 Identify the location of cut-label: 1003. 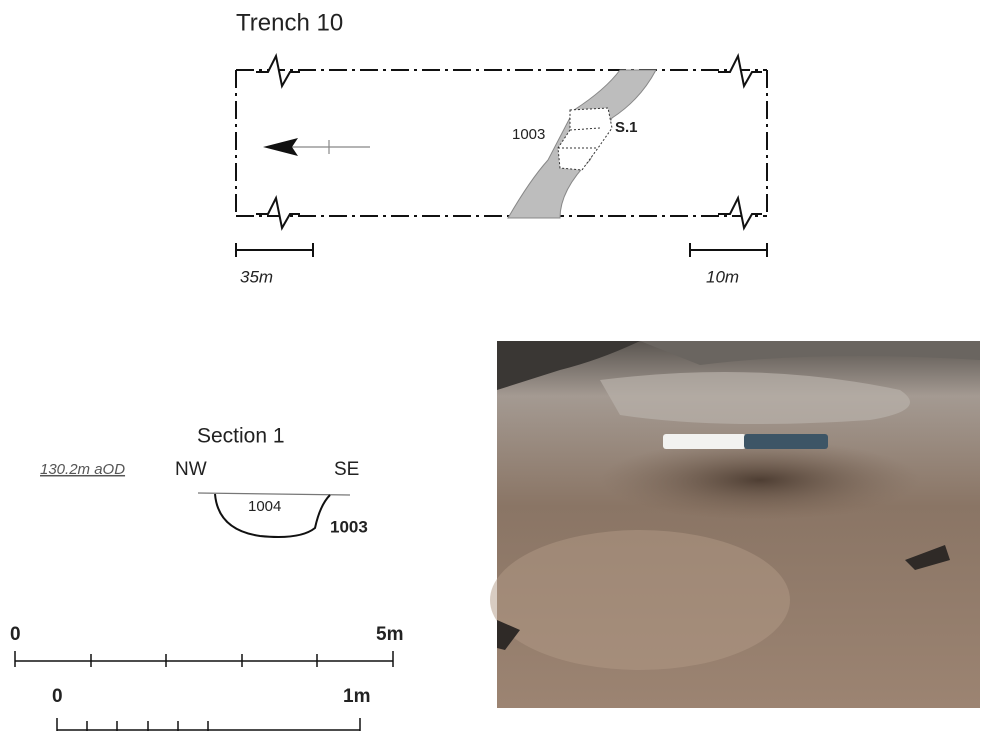
(349, 526).